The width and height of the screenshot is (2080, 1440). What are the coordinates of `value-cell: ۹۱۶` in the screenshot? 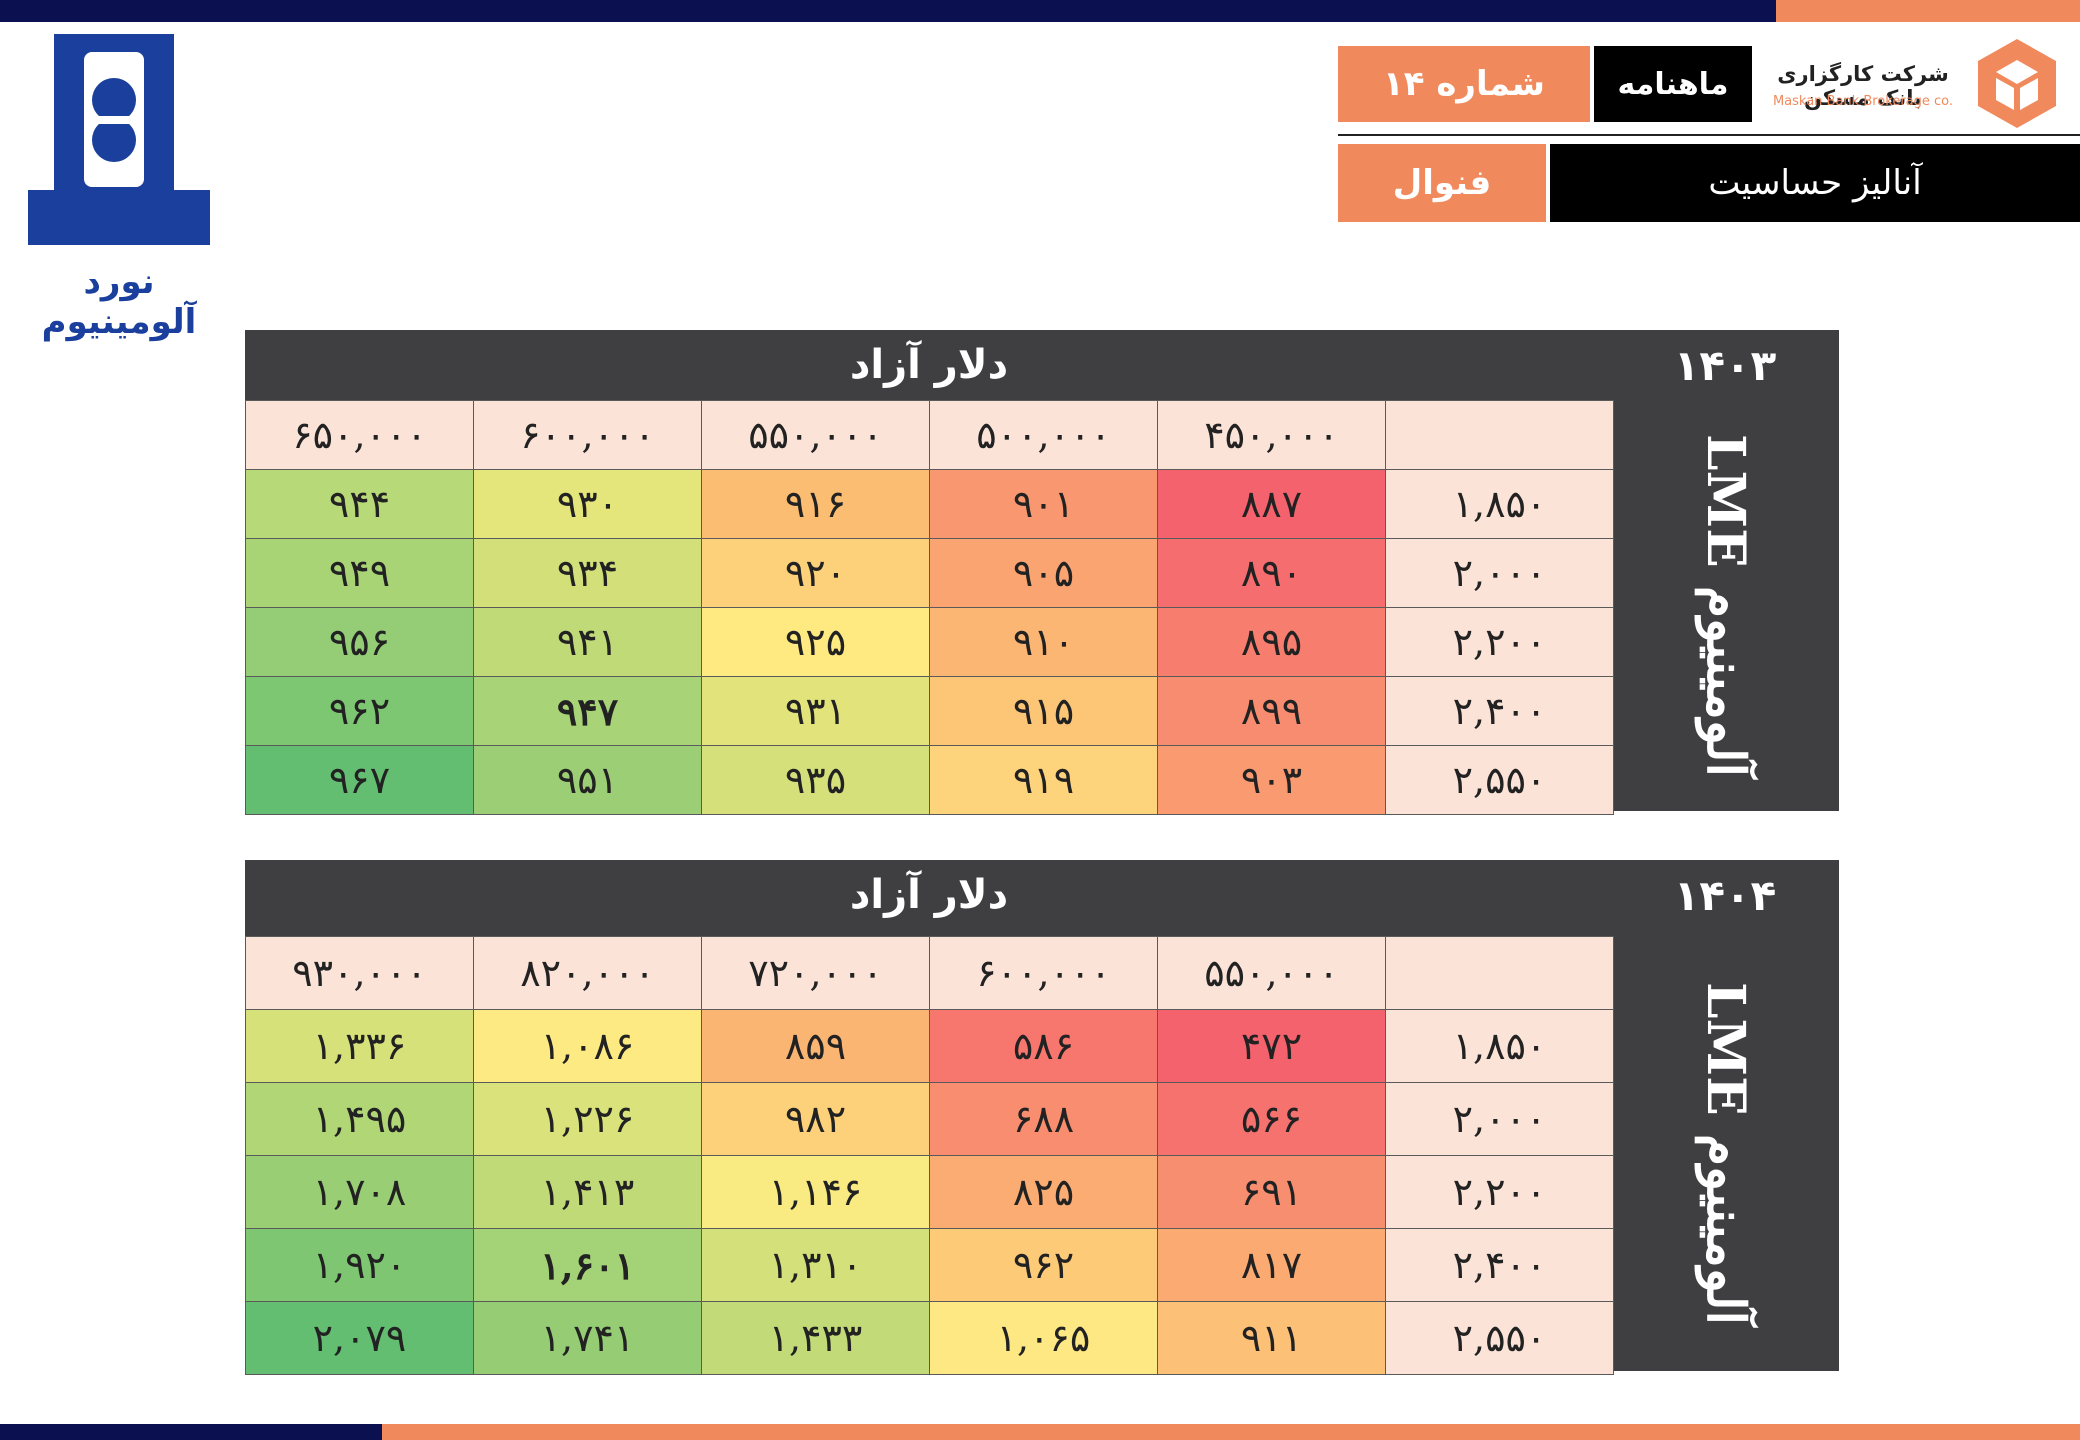 It's located at (815, 504).